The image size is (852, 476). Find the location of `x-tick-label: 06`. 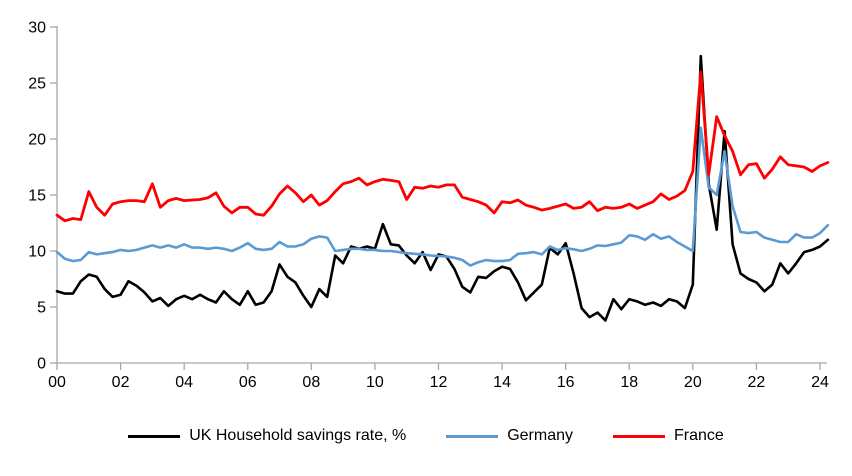

x-tick-label: 06 is located at coordinates (248, 382).